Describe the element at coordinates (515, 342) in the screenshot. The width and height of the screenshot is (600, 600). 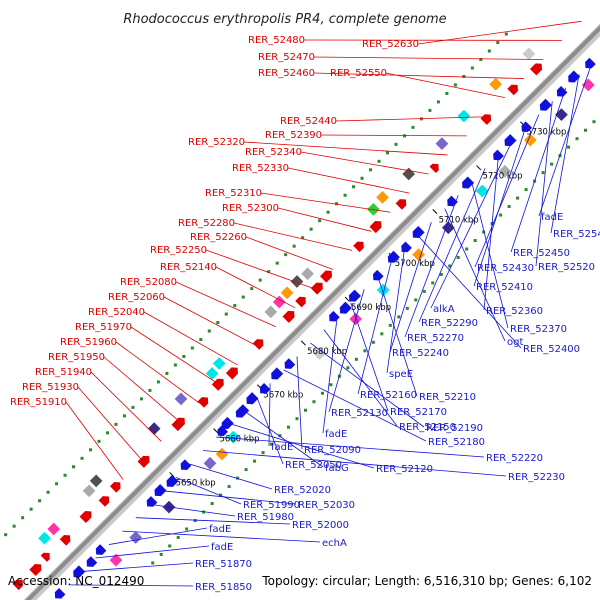
I see `reverse-gene-label: ogt` at that location.